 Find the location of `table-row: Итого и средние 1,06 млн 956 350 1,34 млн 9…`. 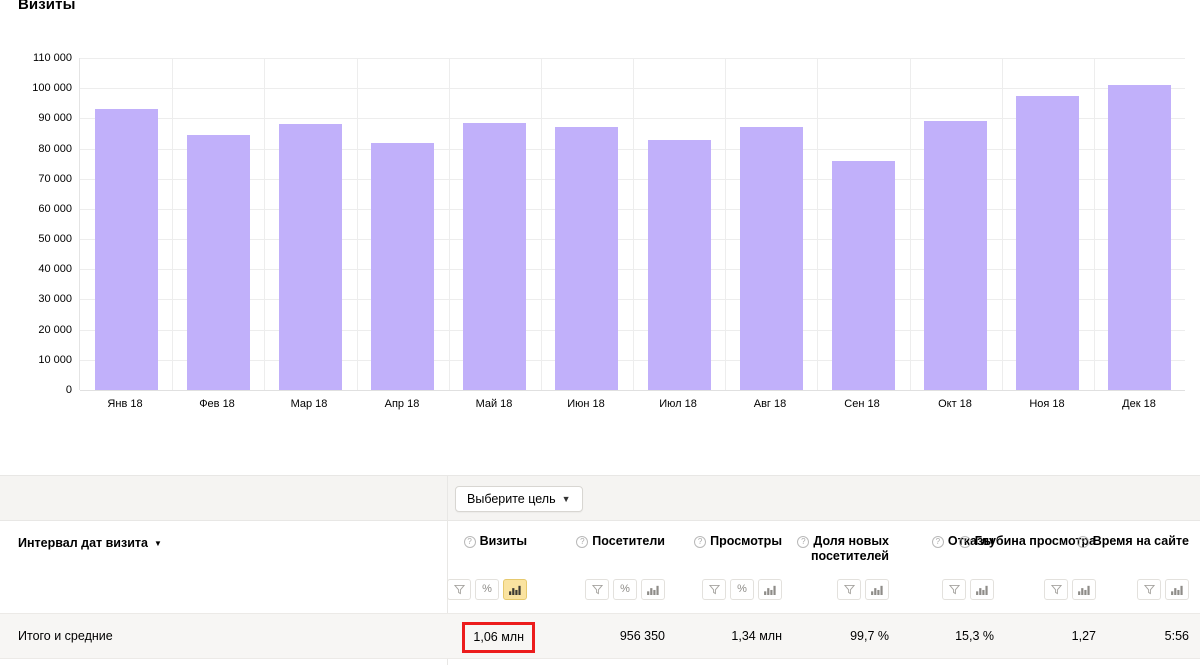

table-row: Итого и средние 1,06 млн 956 350 1,34 млн 9… is located at coordinates (600, 636).